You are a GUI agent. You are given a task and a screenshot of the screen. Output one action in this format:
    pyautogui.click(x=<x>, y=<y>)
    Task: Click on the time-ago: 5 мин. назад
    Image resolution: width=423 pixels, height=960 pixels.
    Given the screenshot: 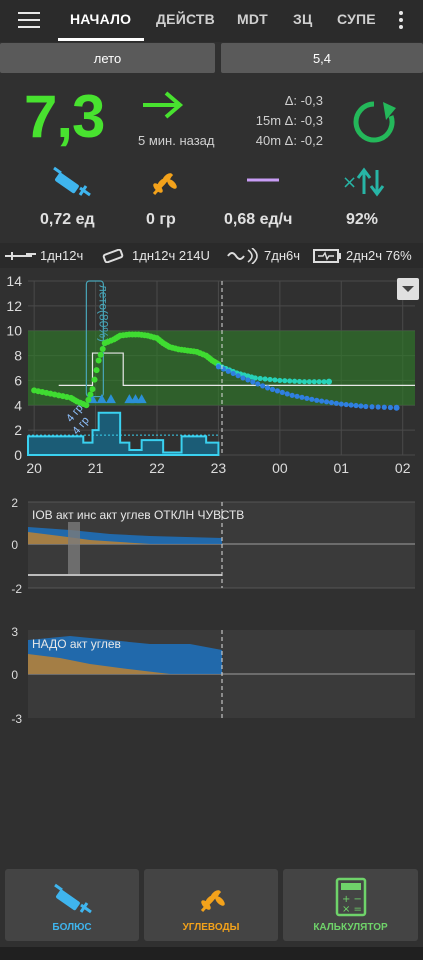 What is the action you would take?
    pyautogui.click(x=176, y=140)
    